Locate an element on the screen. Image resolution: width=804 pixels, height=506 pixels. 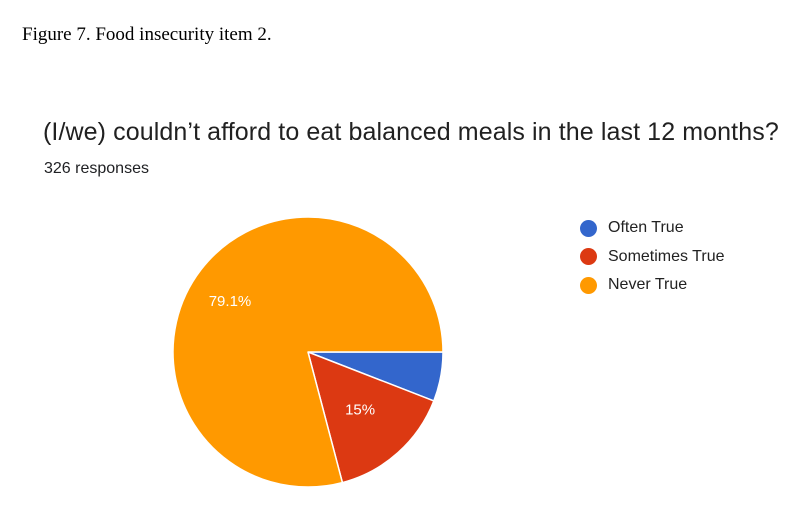
pie-slice-sometimes-true is located at coordinates (371, 417).